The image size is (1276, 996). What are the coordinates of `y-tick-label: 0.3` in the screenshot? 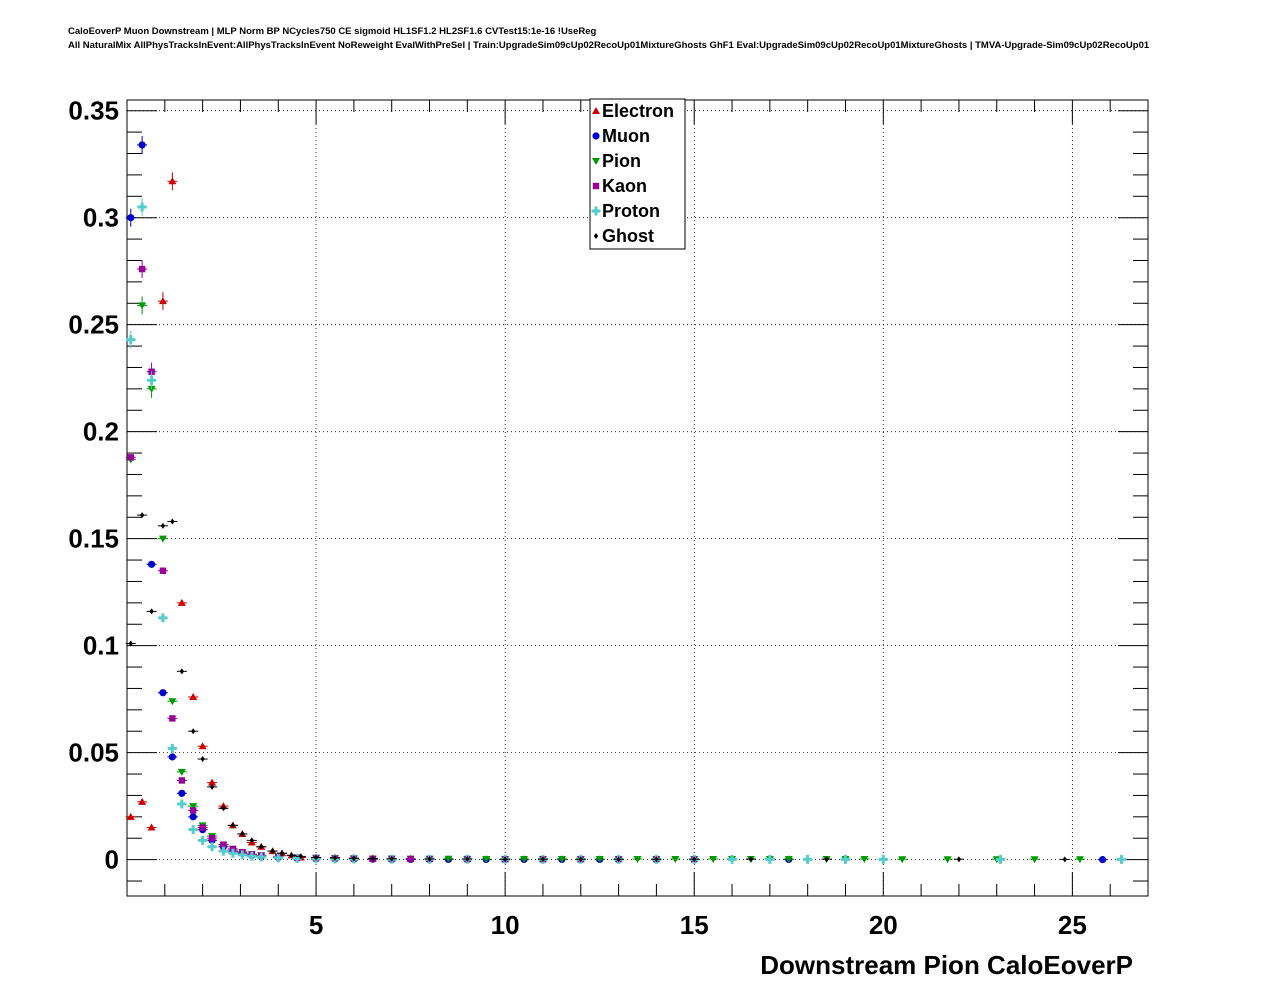 It's located at (101, 218).